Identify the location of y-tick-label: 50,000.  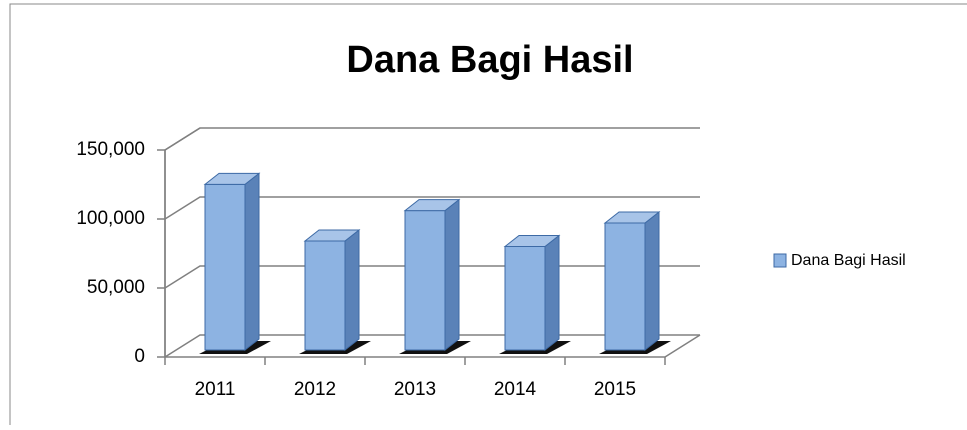
(116, 287).